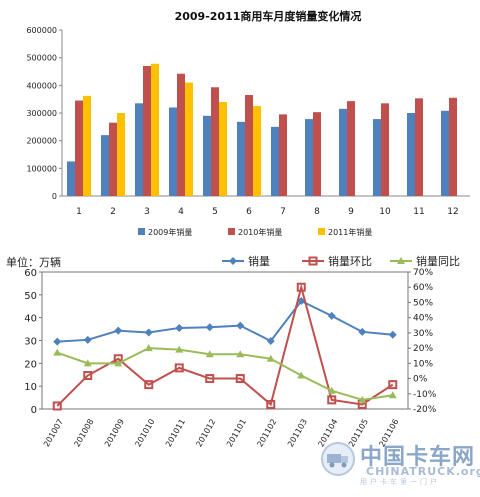 This screenshot has height=497, width=480. Describe the element at coordinates (205, 433) in the screenshot. I see `x-tick-label: 201012` at that location.